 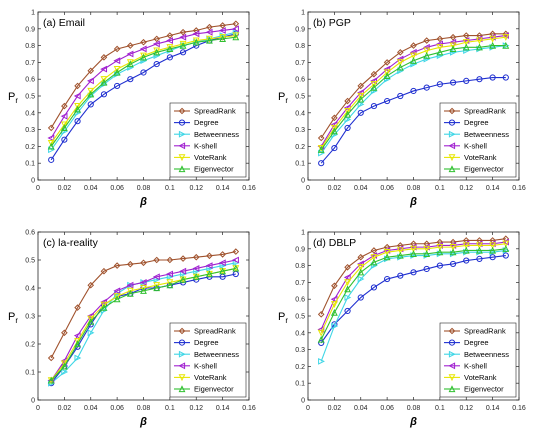 I want to click on x-axis-label: β, so click(x=143, y=202).